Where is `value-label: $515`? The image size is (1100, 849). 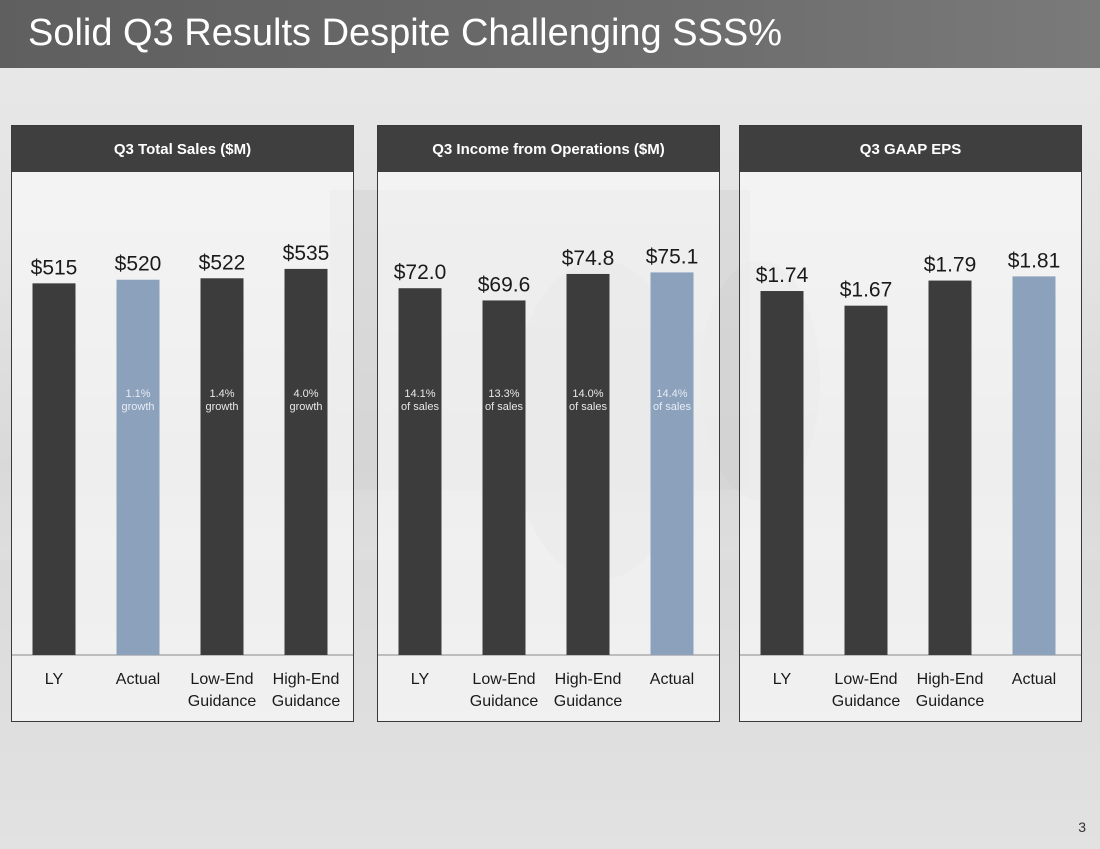 value-label: $515 is located at coordinates (54, 267).